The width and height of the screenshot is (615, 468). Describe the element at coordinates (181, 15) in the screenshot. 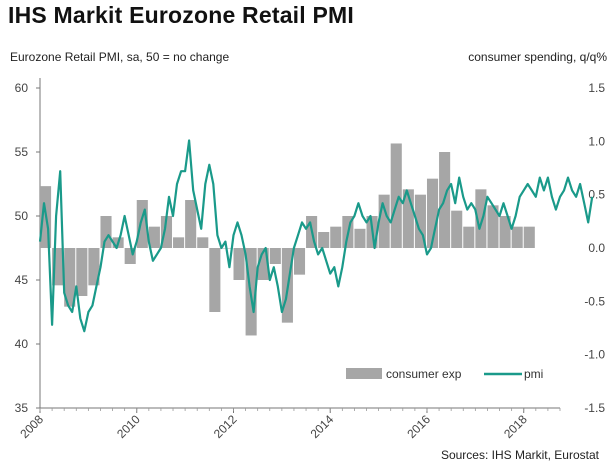

I see `chart-title: IHS Markit Eurozone Retail PMI` at that location.